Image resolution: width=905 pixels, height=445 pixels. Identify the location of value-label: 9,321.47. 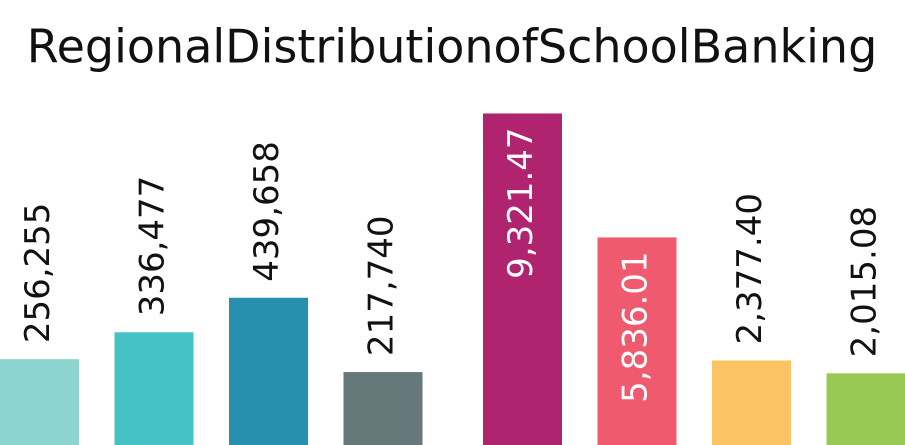
(521, 202).